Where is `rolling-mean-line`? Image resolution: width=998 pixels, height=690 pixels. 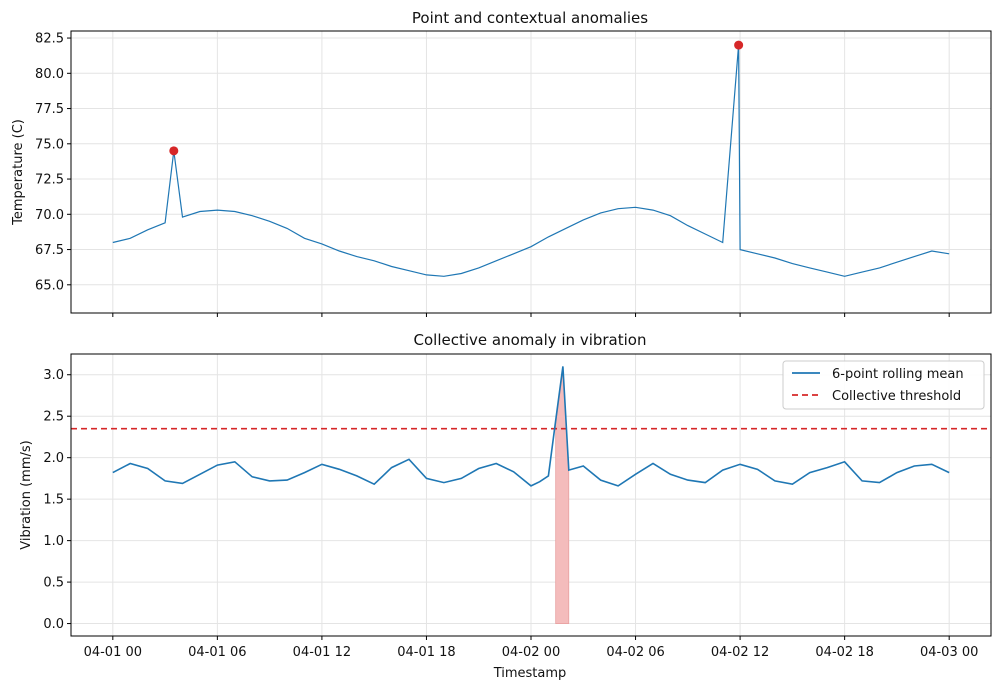
rolling-mean-line is located at coordinates (531, 426).